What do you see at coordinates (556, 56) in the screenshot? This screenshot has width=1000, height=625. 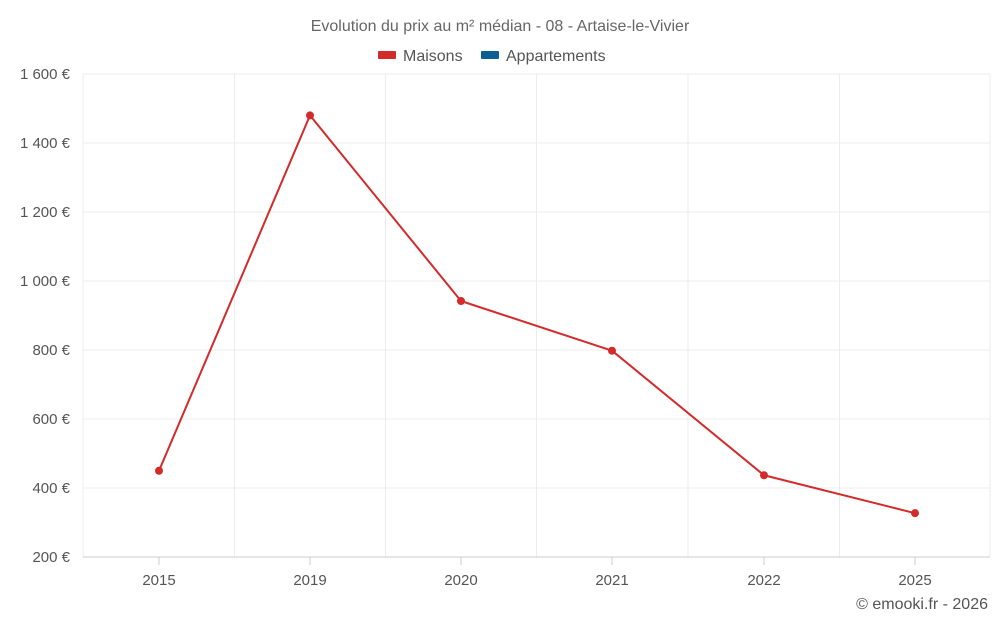 I see `legend-label-appartements: Appartements` at bounding box center [556, 56].